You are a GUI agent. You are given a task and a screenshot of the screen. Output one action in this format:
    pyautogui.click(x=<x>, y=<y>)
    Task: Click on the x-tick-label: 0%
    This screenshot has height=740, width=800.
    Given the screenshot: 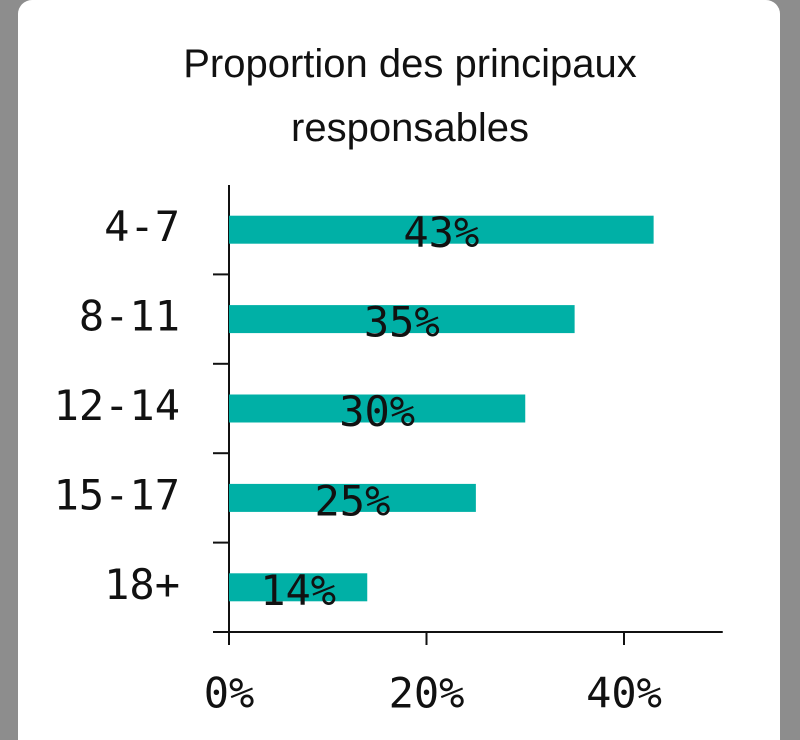 What is the action you would take?
    pyautogui.click(x=229, y=693)
    